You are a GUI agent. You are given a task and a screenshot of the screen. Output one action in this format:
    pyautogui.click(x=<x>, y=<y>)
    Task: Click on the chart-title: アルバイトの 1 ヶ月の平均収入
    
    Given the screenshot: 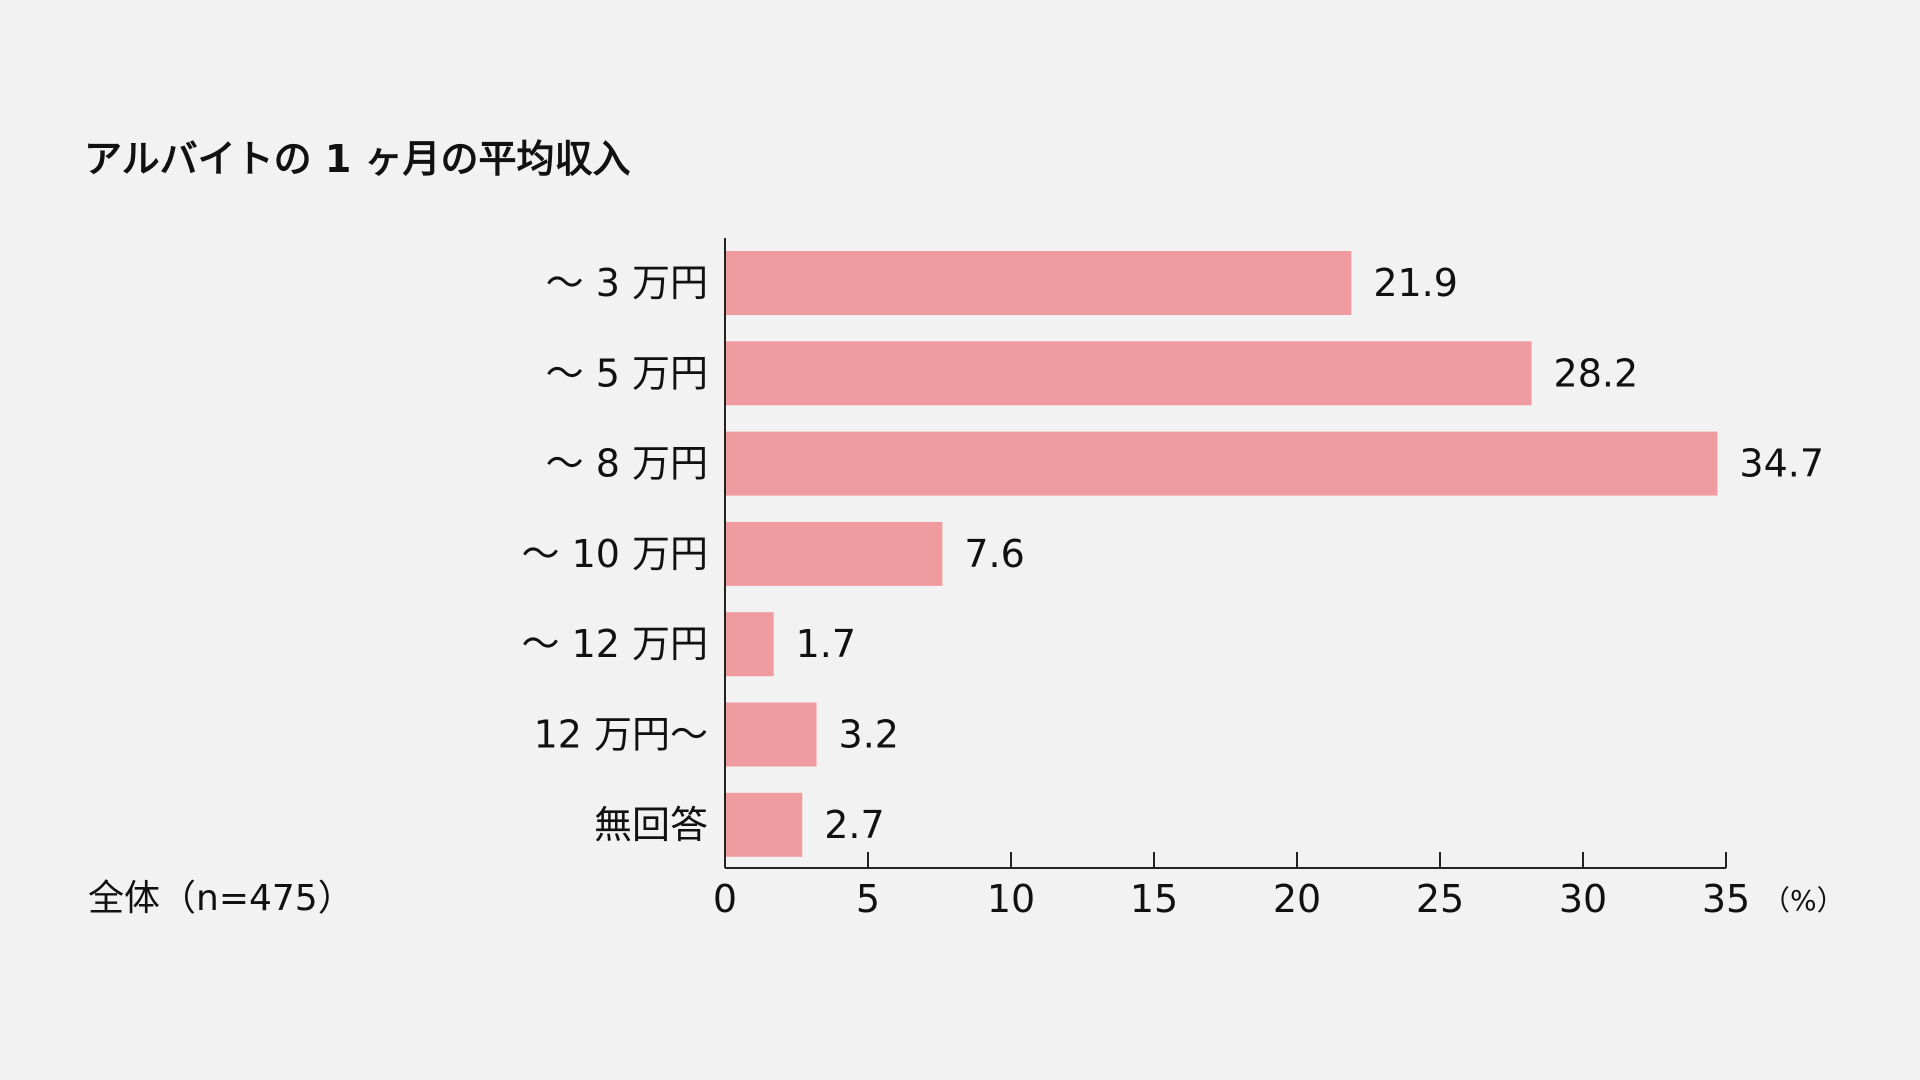 What is the action you would take?
    pyautogui.click(x=357, y=159)
    